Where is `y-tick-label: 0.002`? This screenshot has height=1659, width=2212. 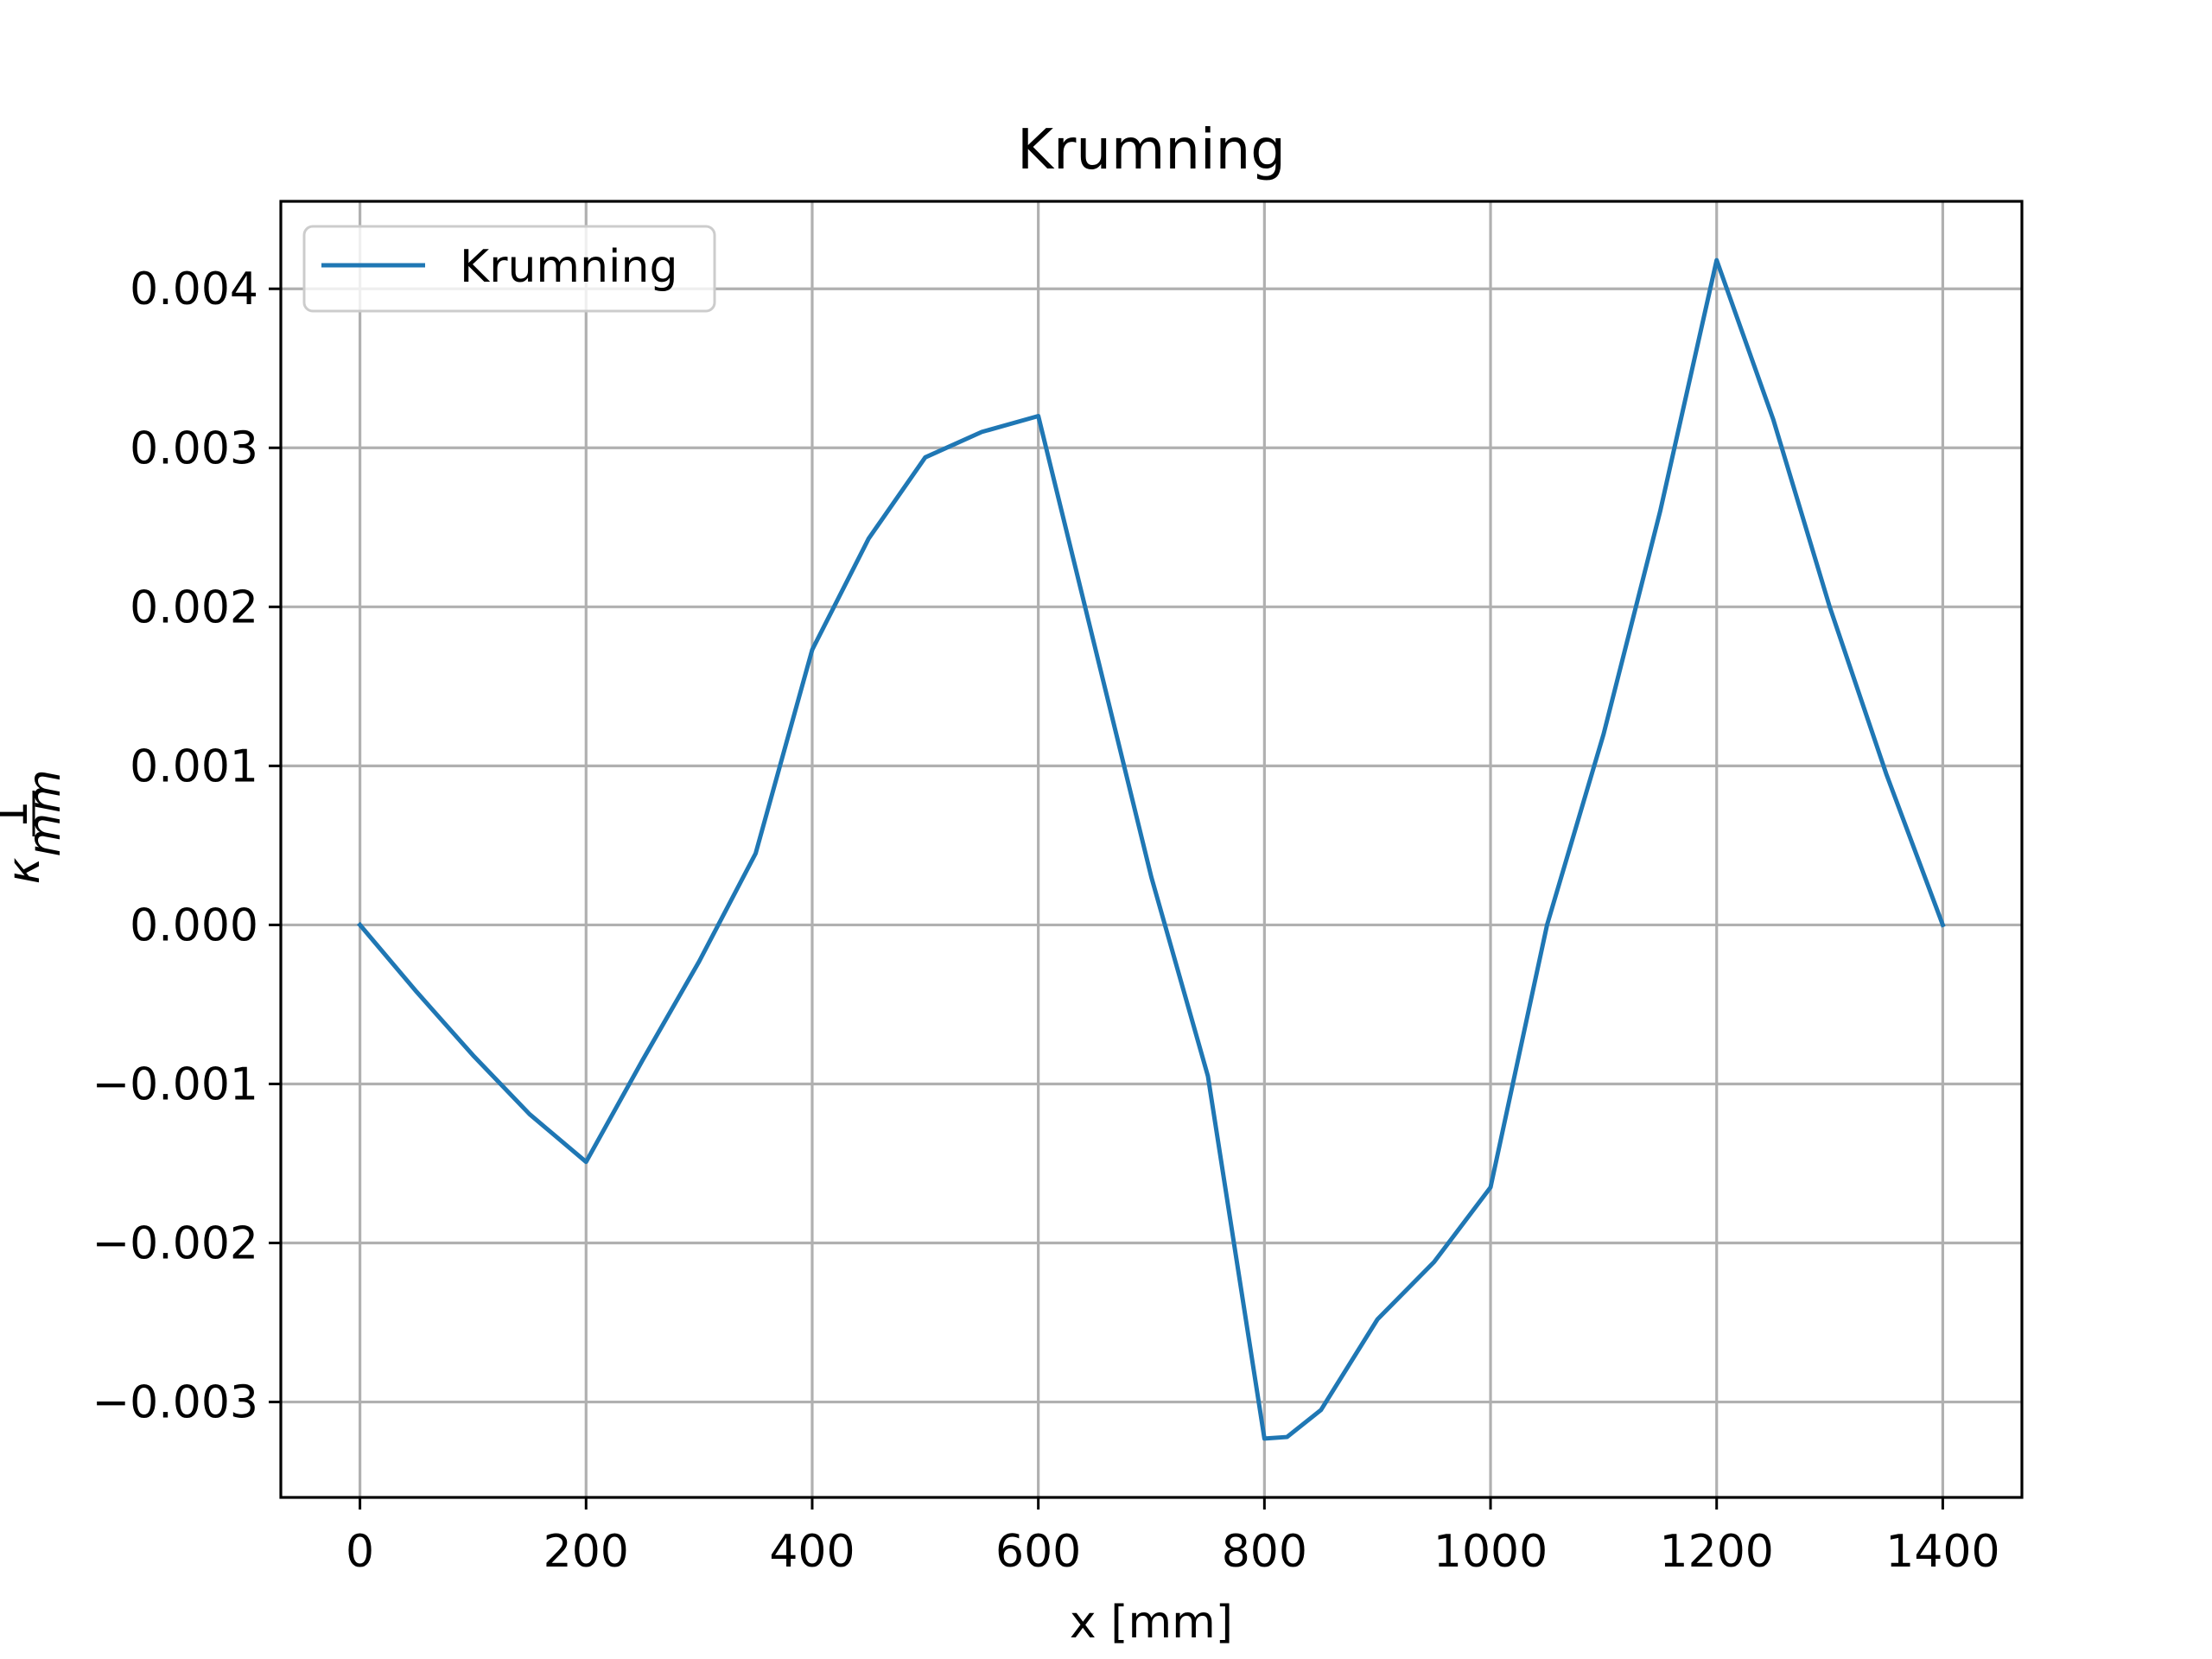 y-tick-label: 0.002 is located at coordinates (194, 607).